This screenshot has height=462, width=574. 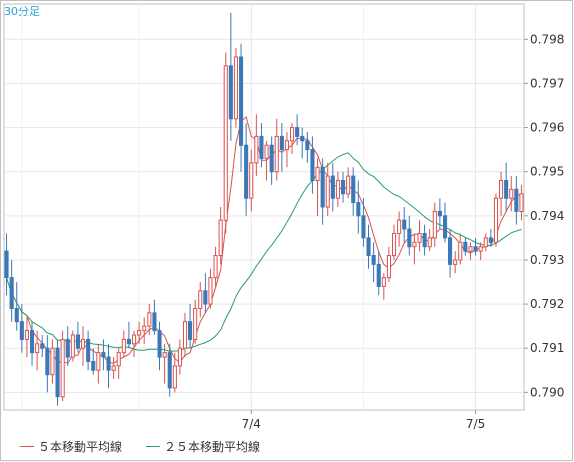 I want to click on legend-label-ma5: ５本移動平均線, so click(x=80, y=447).